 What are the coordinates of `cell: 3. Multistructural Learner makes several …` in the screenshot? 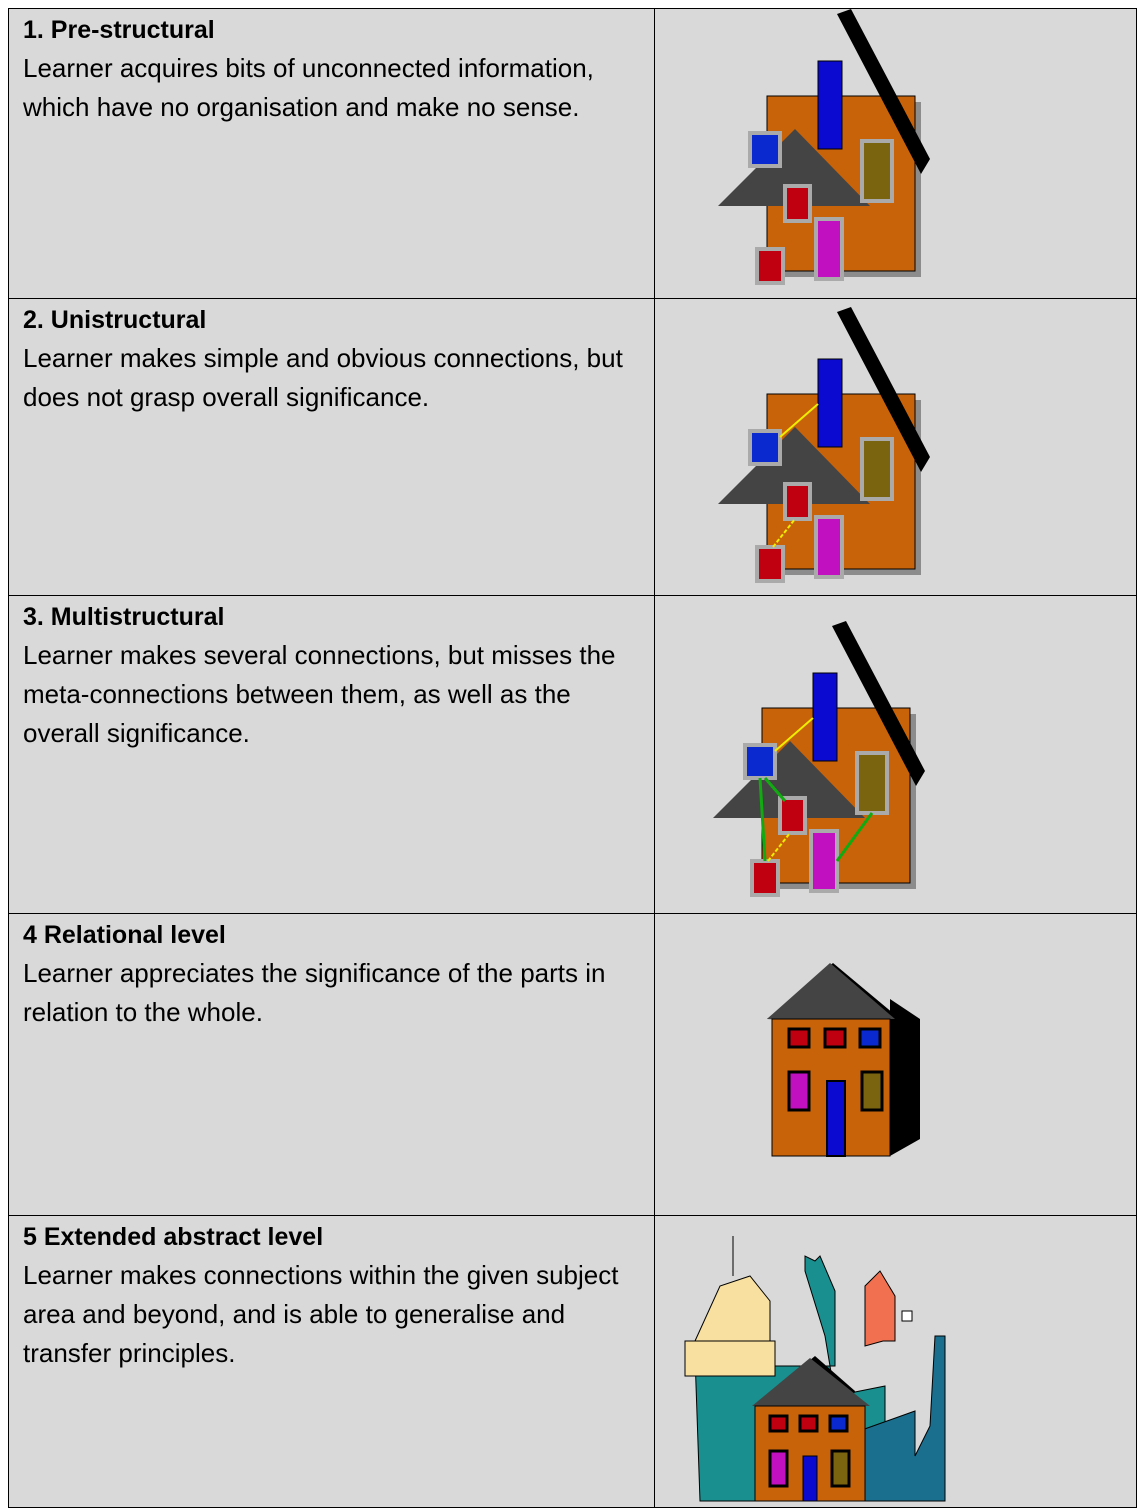 It's located at (331, 754).